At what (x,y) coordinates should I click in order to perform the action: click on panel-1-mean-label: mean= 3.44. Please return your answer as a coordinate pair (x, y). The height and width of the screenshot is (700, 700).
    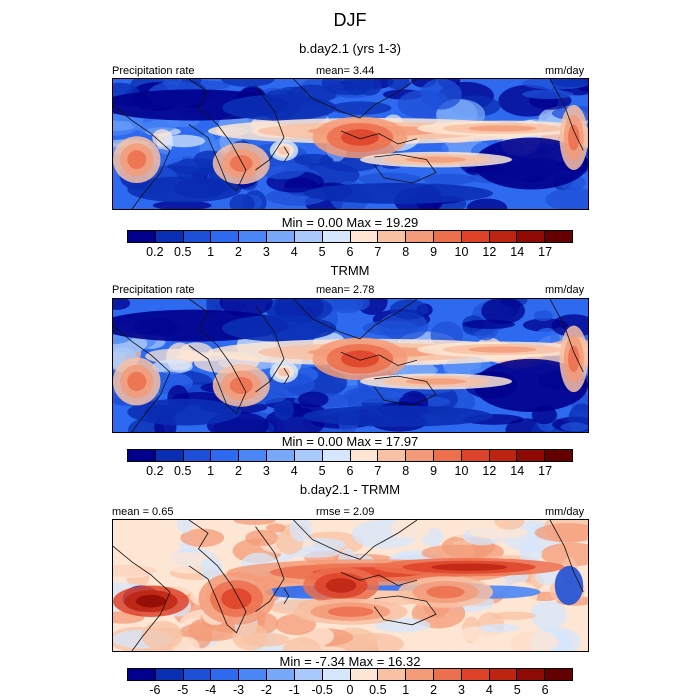
    Looking at the image, I should click on (345, 71).